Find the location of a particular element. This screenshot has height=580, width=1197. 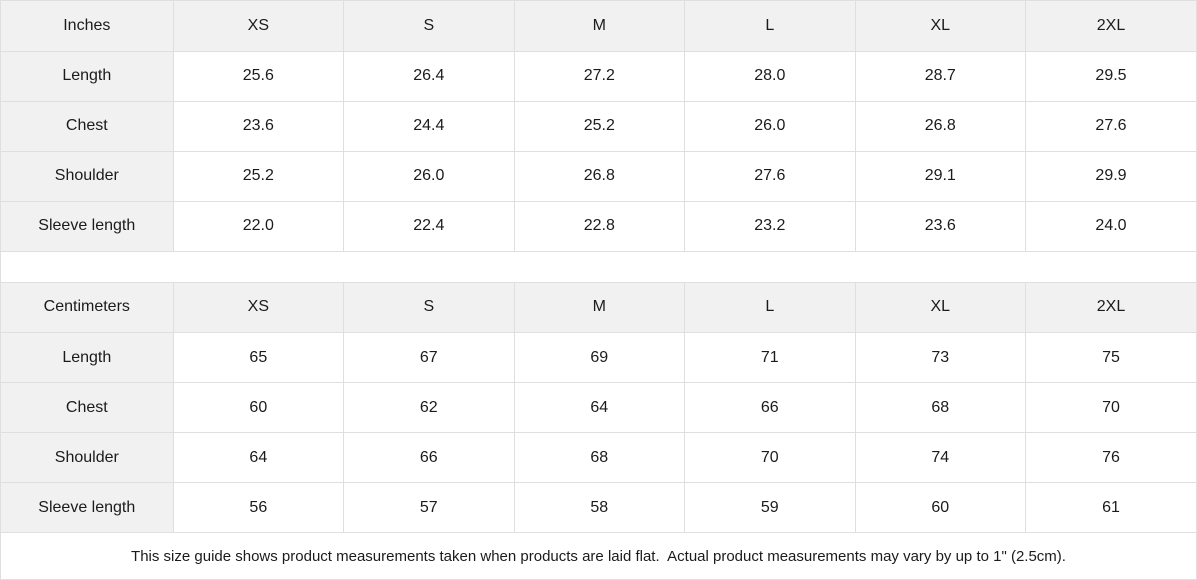

table-gap is located at coordinates (598, 267).